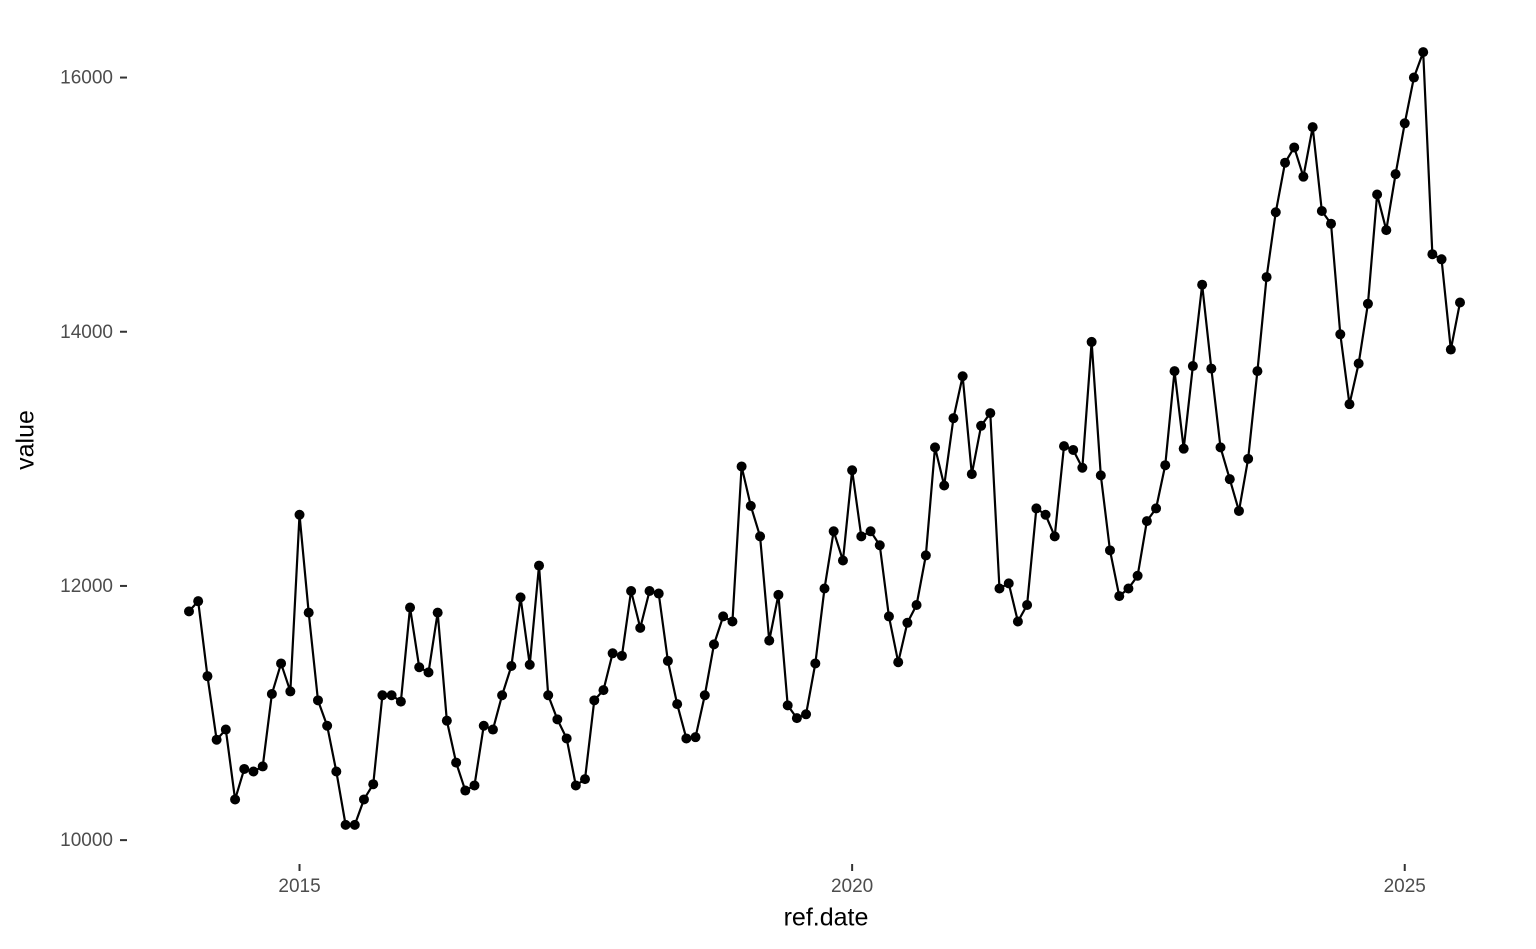 The height and width of the screenshot is (949, 1536). What do you see at coordinates (86, 78) in the screenshot?
I see `y-tick-label: 16000` at bounding box center [86, 78].